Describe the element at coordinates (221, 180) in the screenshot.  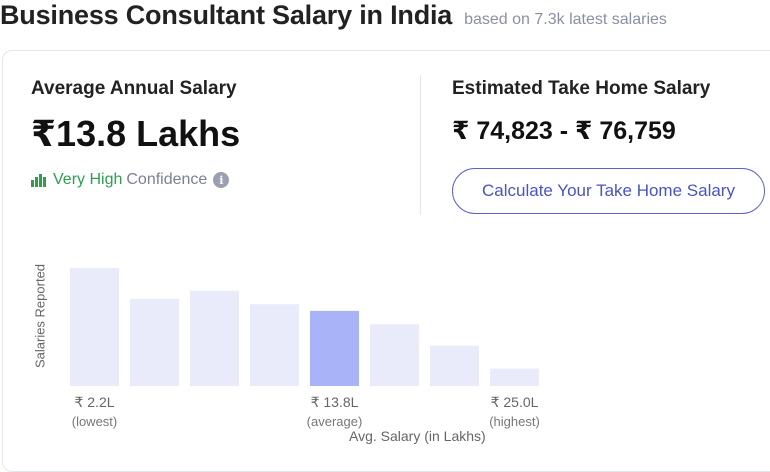
I see `info-icon: i` at that location.